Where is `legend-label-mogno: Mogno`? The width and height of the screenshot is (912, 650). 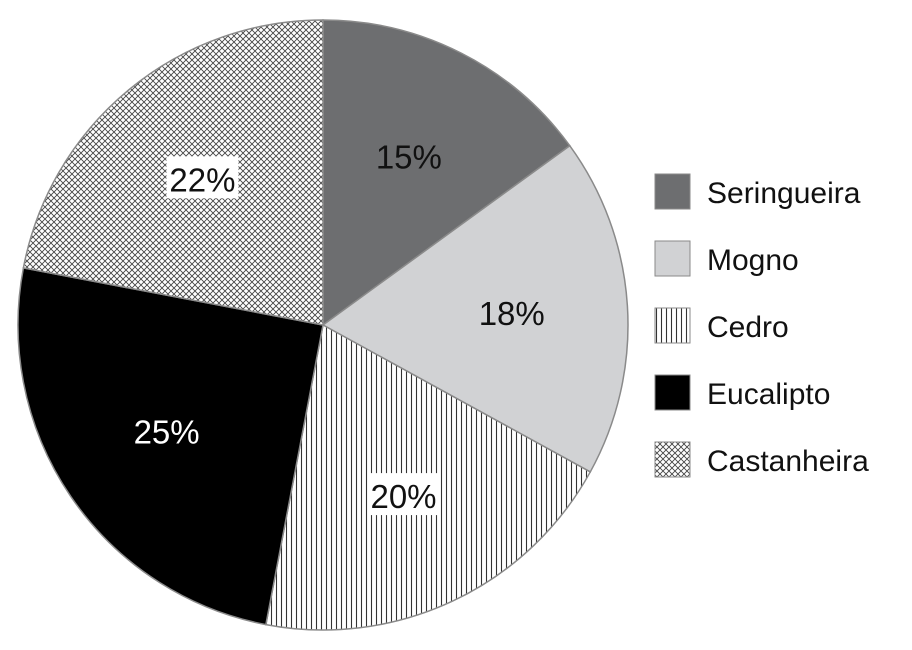
legend-label-mogno: Mogno is located at coordinates (753, 260).